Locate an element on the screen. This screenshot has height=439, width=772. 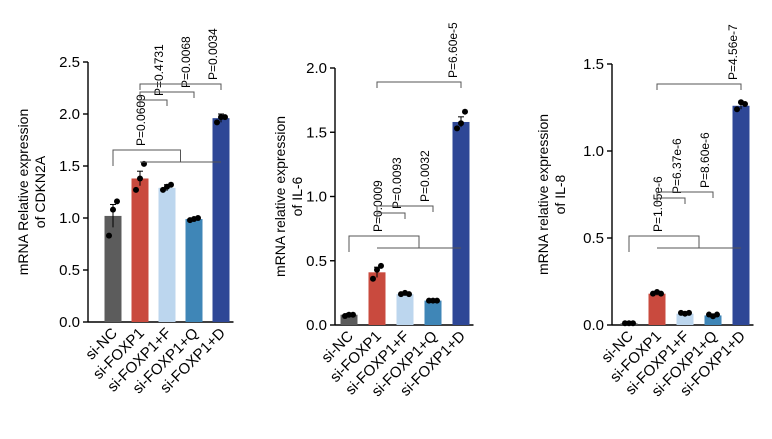
p-value-label: P=6.60e-5 is located at coordinates (453, 50).